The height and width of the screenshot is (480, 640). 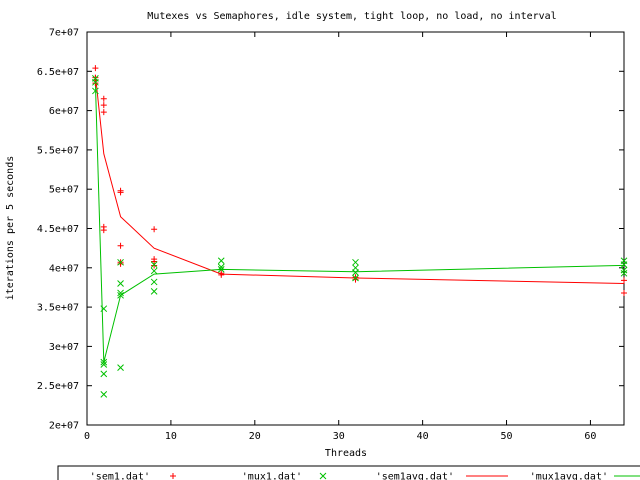 I want to click on x-tick-label: 60, so click(x=590, y=436).